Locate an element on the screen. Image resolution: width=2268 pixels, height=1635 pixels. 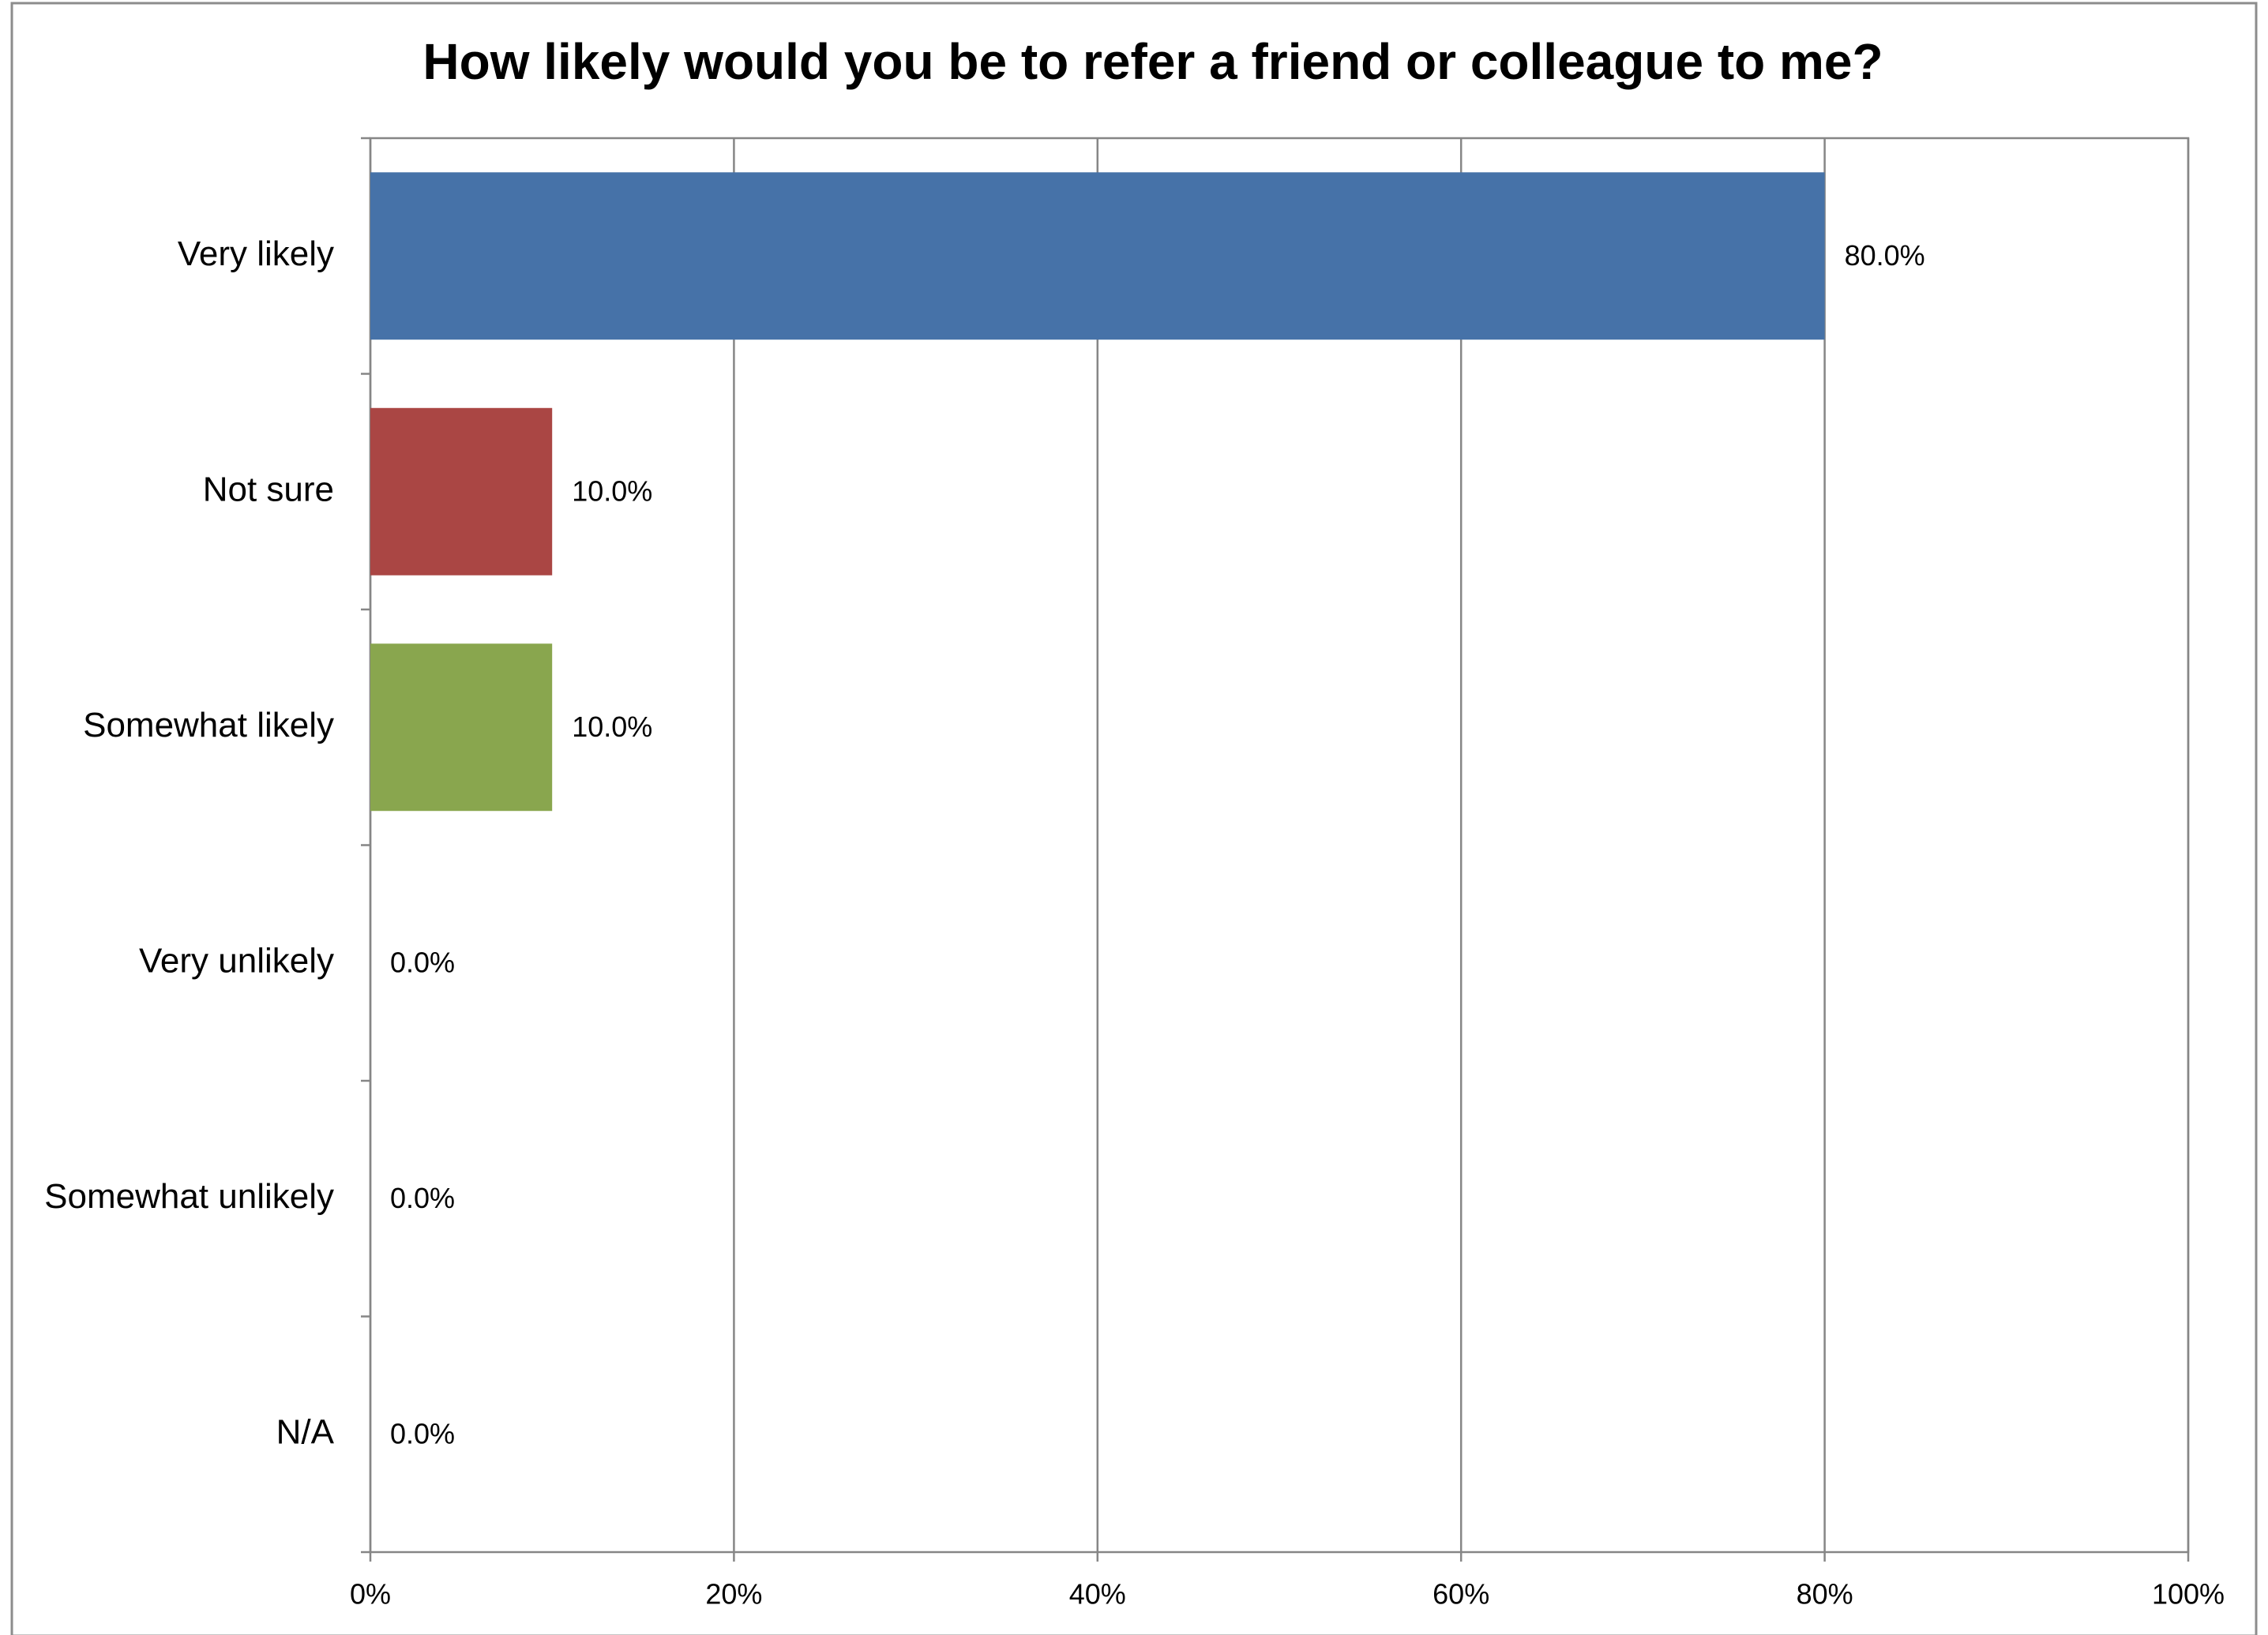
y-tick-label: Somewhat likely is located at coordinates (208, 725).